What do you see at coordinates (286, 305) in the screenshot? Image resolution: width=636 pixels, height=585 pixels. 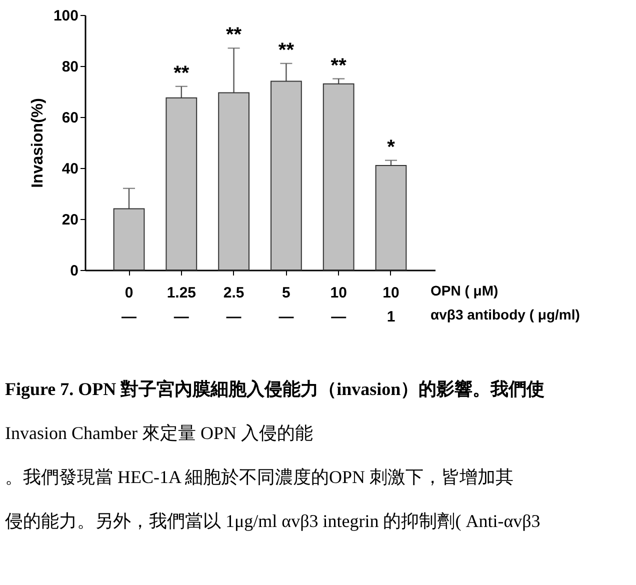 I see `x-tick-label: 5 —` at bounding box center [286, 305].